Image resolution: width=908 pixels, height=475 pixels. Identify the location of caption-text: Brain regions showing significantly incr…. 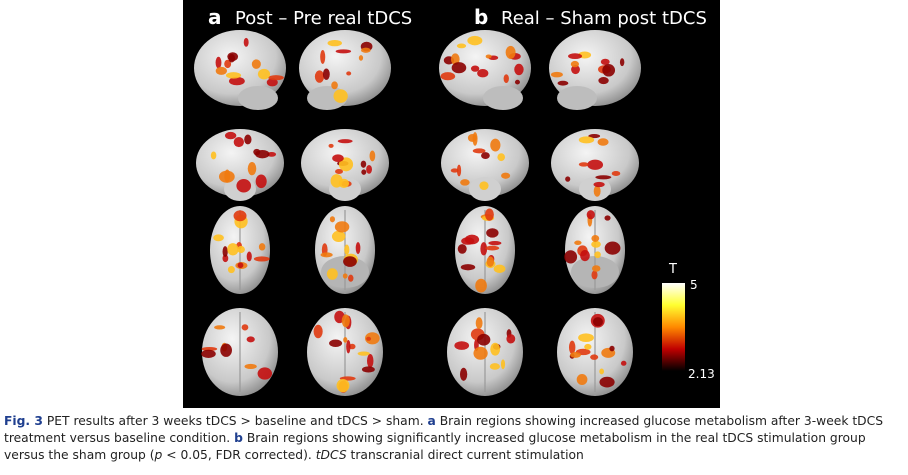
(435, 446).